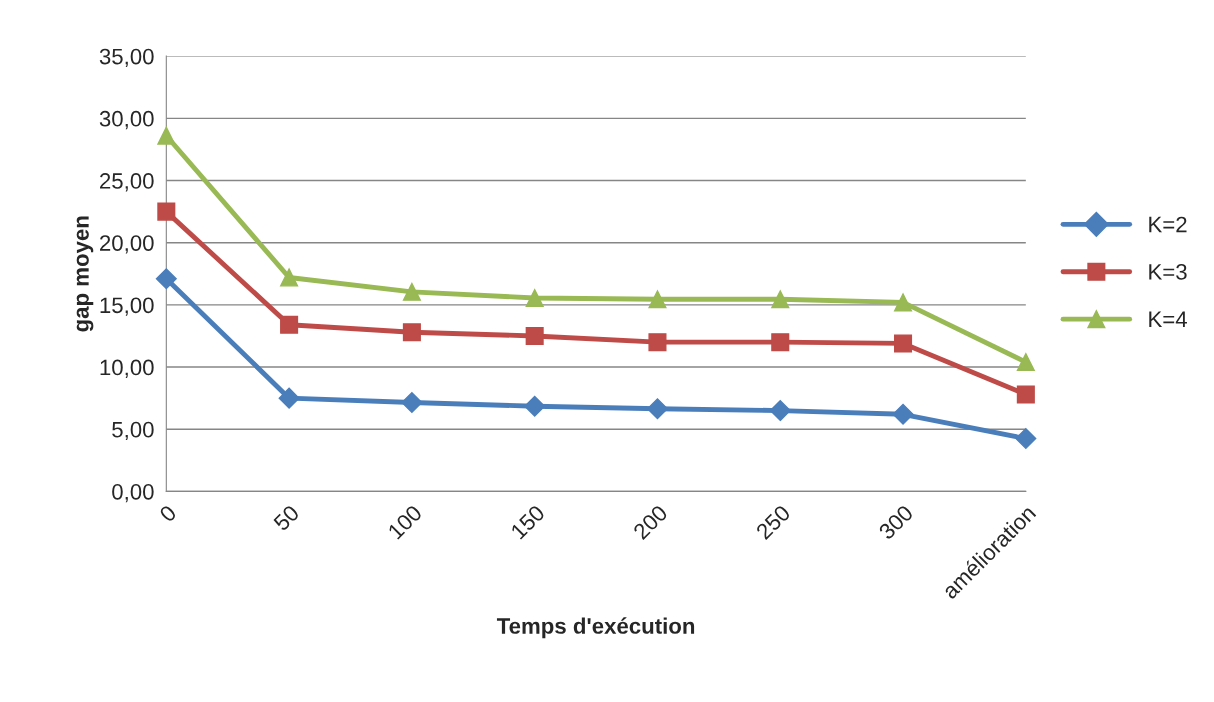  Describe the element at coordinates (127, 182) in the screenshot. I see `y-tick-label: 25,00` at that location.